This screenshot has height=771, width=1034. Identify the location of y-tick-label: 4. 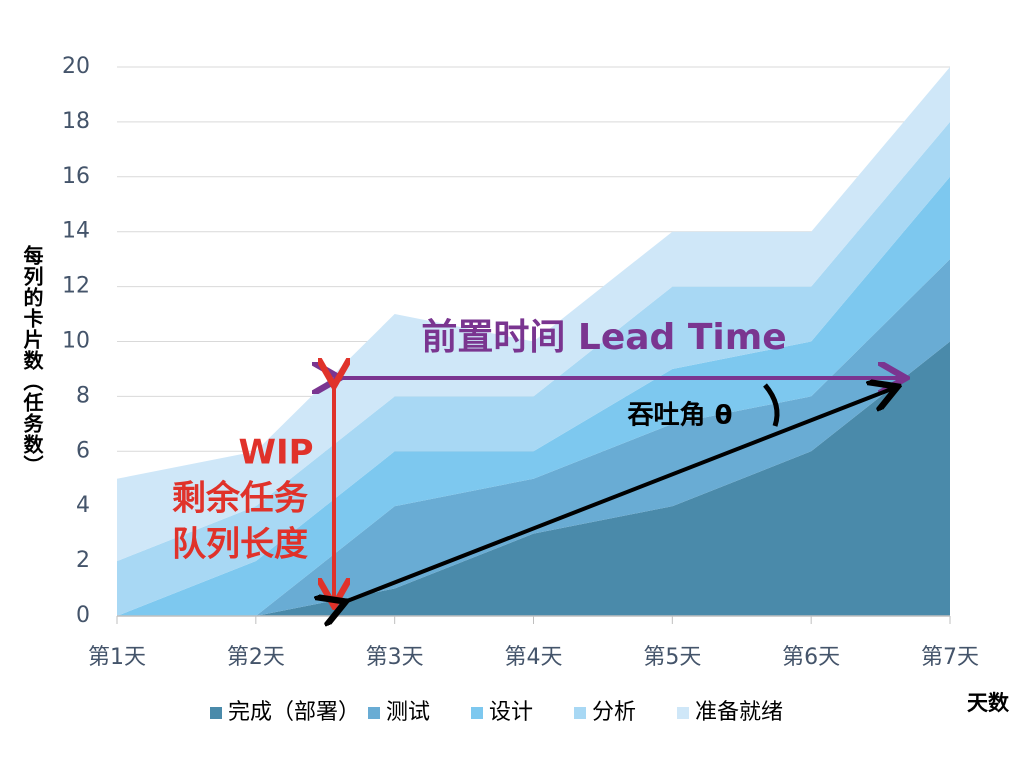
(83, 505).